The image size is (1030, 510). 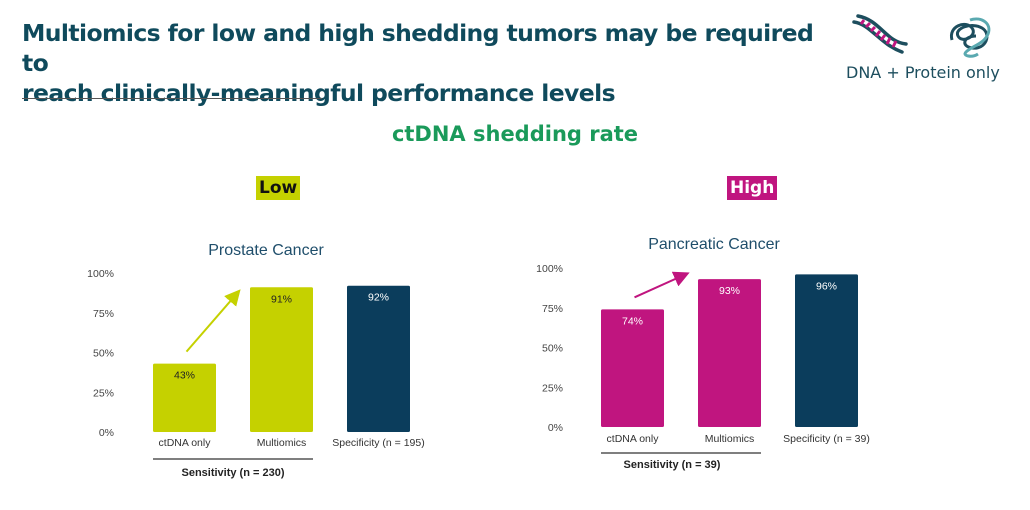 I want to click on chart-title: Pancreatic Cancer, so click(x=714, y=244).